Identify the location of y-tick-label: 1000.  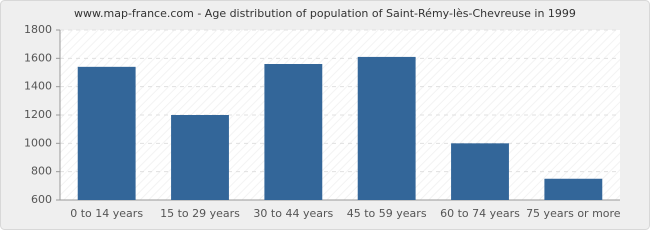
(38, 142).